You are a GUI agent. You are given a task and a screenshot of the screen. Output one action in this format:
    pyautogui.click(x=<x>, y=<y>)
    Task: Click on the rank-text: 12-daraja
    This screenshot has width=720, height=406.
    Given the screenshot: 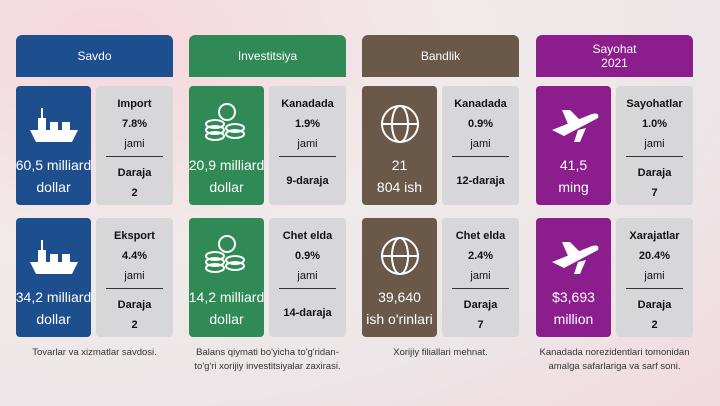 What is the action you would take?
    pyautogui.click(x=480, y=181)
    